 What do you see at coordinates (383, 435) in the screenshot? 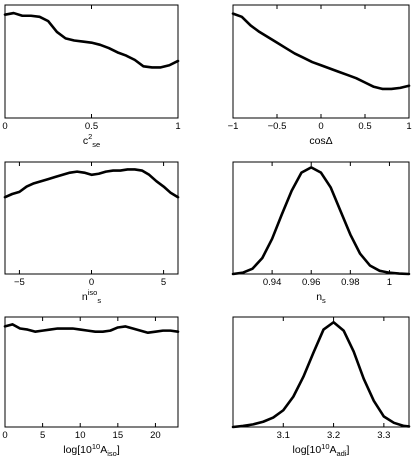
I see `x-tick-label-aadi: 3.3` at bounding box center [383, 435].